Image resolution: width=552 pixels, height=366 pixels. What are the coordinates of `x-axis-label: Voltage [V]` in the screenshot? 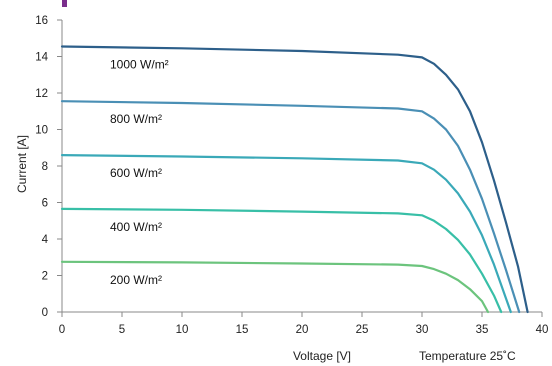 It's located at (322, 356).